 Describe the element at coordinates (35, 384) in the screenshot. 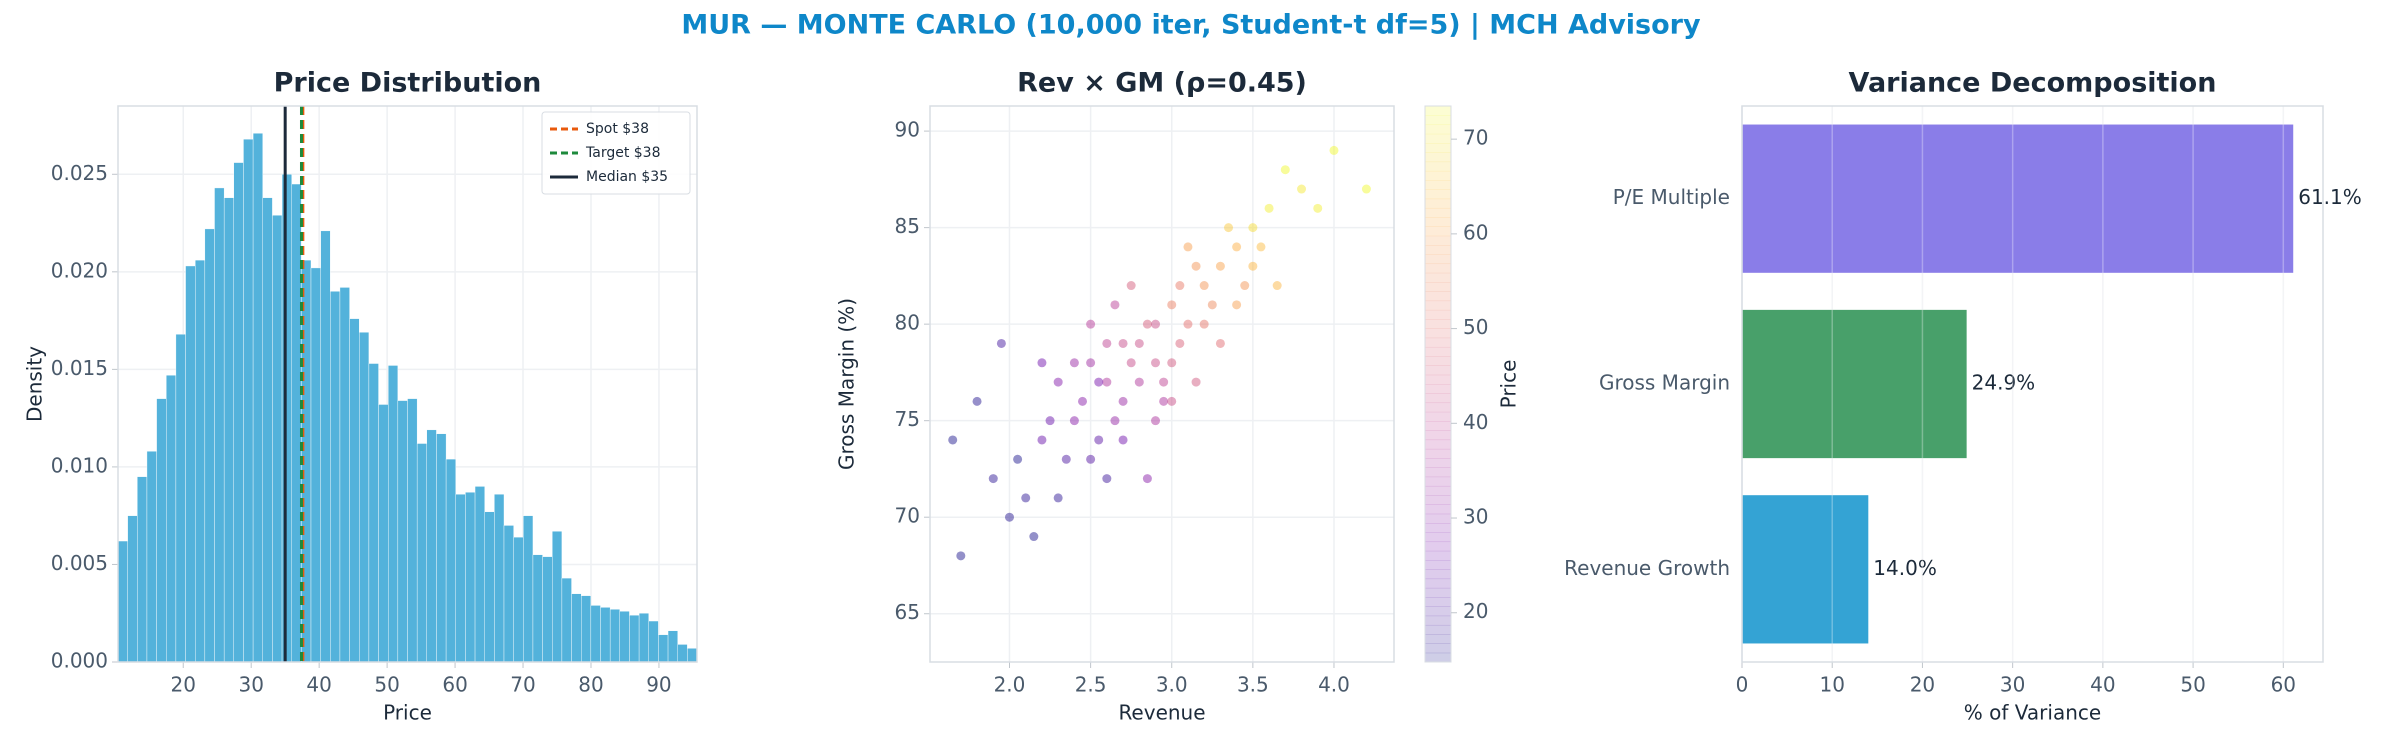

I see `y-axis-label: Density` at that location.